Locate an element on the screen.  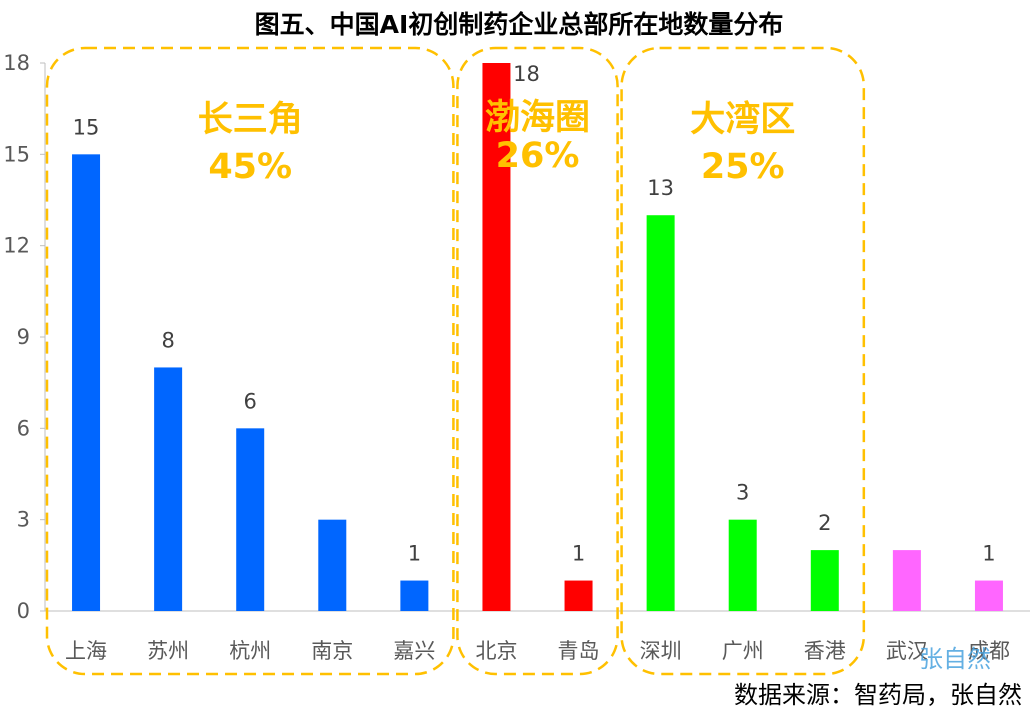
data-label: 13 is located at coordinates (660, 188).